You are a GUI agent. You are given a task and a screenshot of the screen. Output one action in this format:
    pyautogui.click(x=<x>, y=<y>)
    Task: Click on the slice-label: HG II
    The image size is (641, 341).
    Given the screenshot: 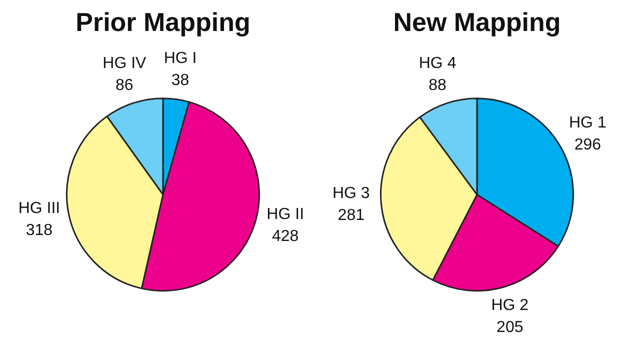 What is the action you would take?
    pyautogui.click(x=285, y=215)
    